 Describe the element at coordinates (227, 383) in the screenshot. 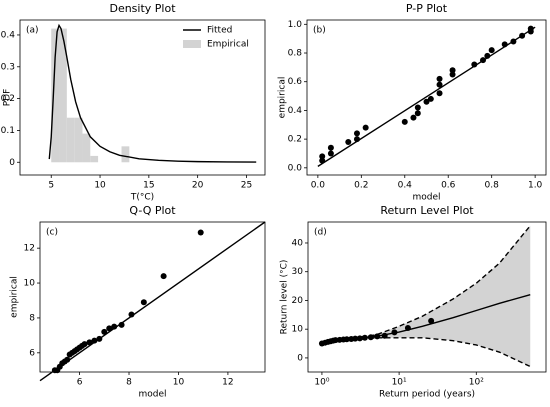

I see `x-tick-label: 12` at that location.